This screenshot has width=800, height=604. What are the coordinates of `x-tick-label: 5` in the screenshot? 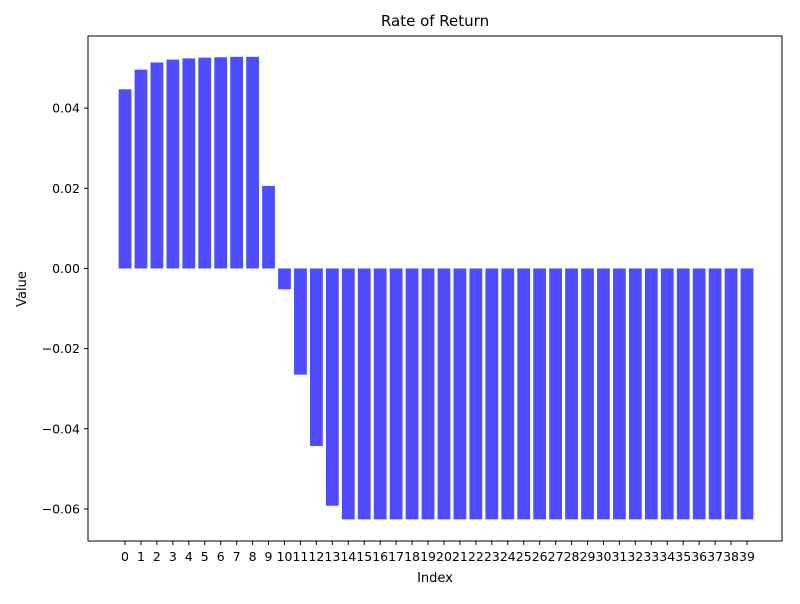 It's located at (205, 556).